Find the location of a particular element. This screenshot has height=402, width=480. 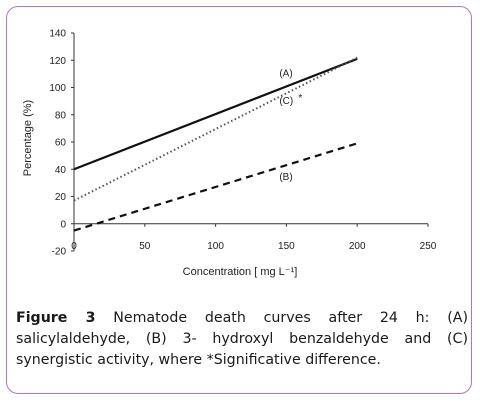

series-label-c: (C) is located at coordinates (286, 101).